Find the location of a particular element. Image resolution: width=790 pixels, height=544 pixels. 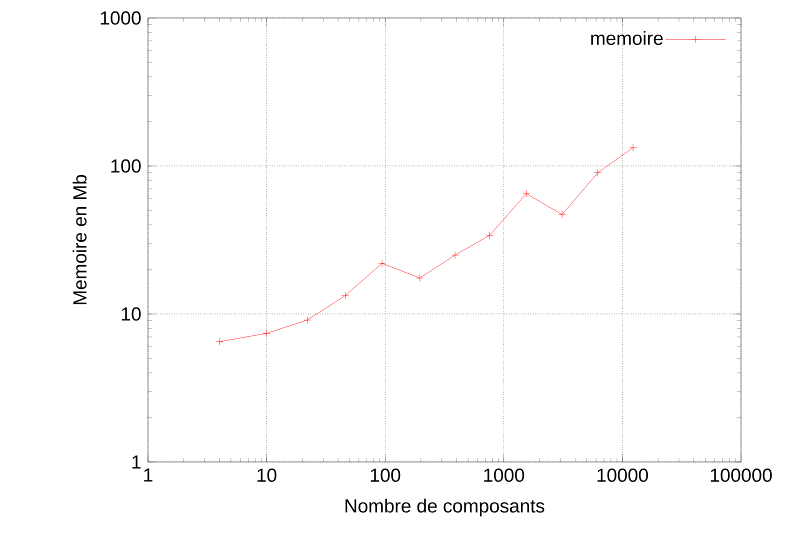

x-tick-label: 10000 is located at coordinates (623, 475).